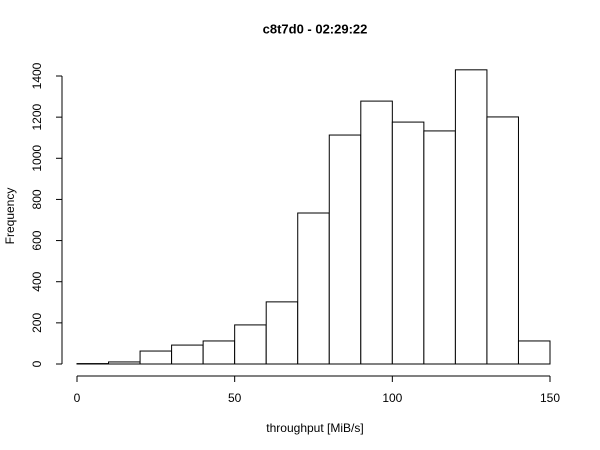  What do you see at coordinates (392, 398) in the screenshot?
I see `x-tick-label: 100` at bounding box center [392, 398].